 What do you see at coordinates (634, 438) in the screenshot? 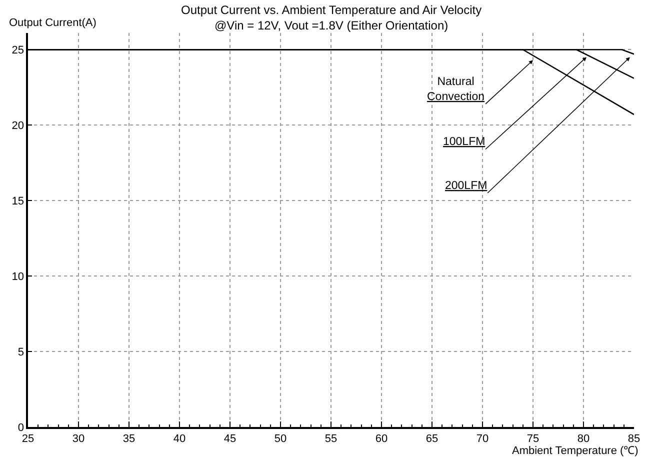
I see `x-tick-label: 85` at bounding box center [634, 438].